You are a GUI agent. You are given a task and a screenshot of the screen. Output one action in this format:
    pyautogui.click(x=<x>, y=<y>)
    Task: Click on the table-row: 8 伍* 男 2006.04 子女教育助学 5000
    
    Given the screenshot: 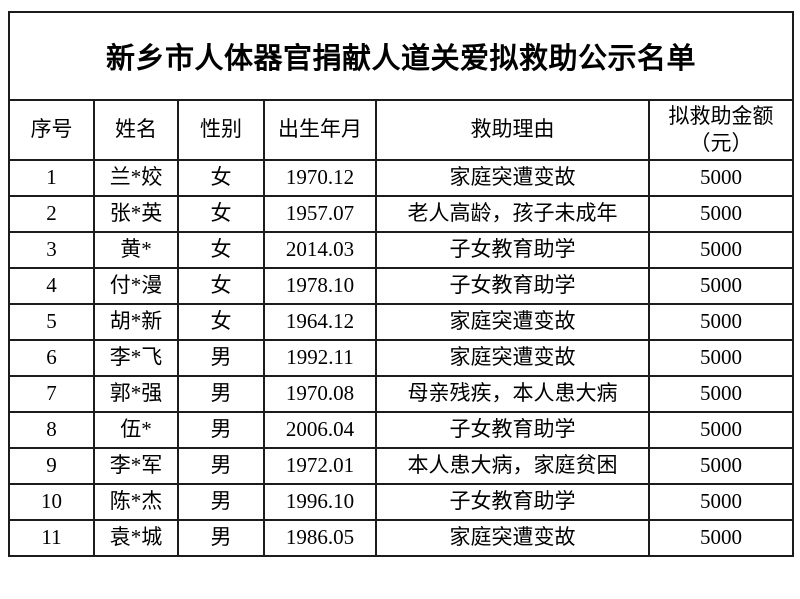 What is the action you would take?
    pyautogui.click(x=401, y=430)
    